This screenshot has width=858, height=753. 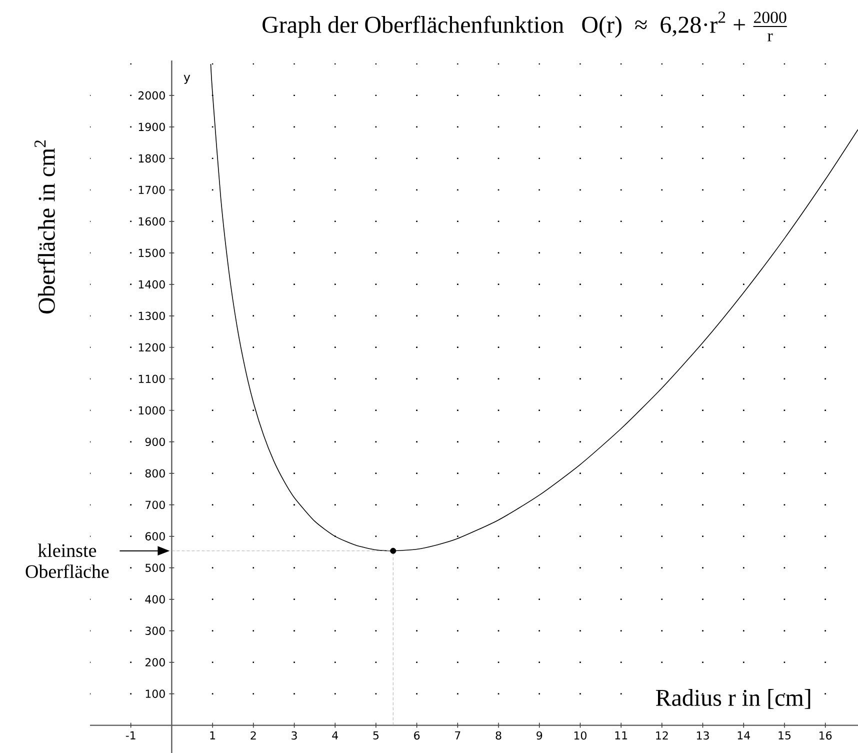 I want to click on x-tick-label: 8, so click(x=499, y=735).